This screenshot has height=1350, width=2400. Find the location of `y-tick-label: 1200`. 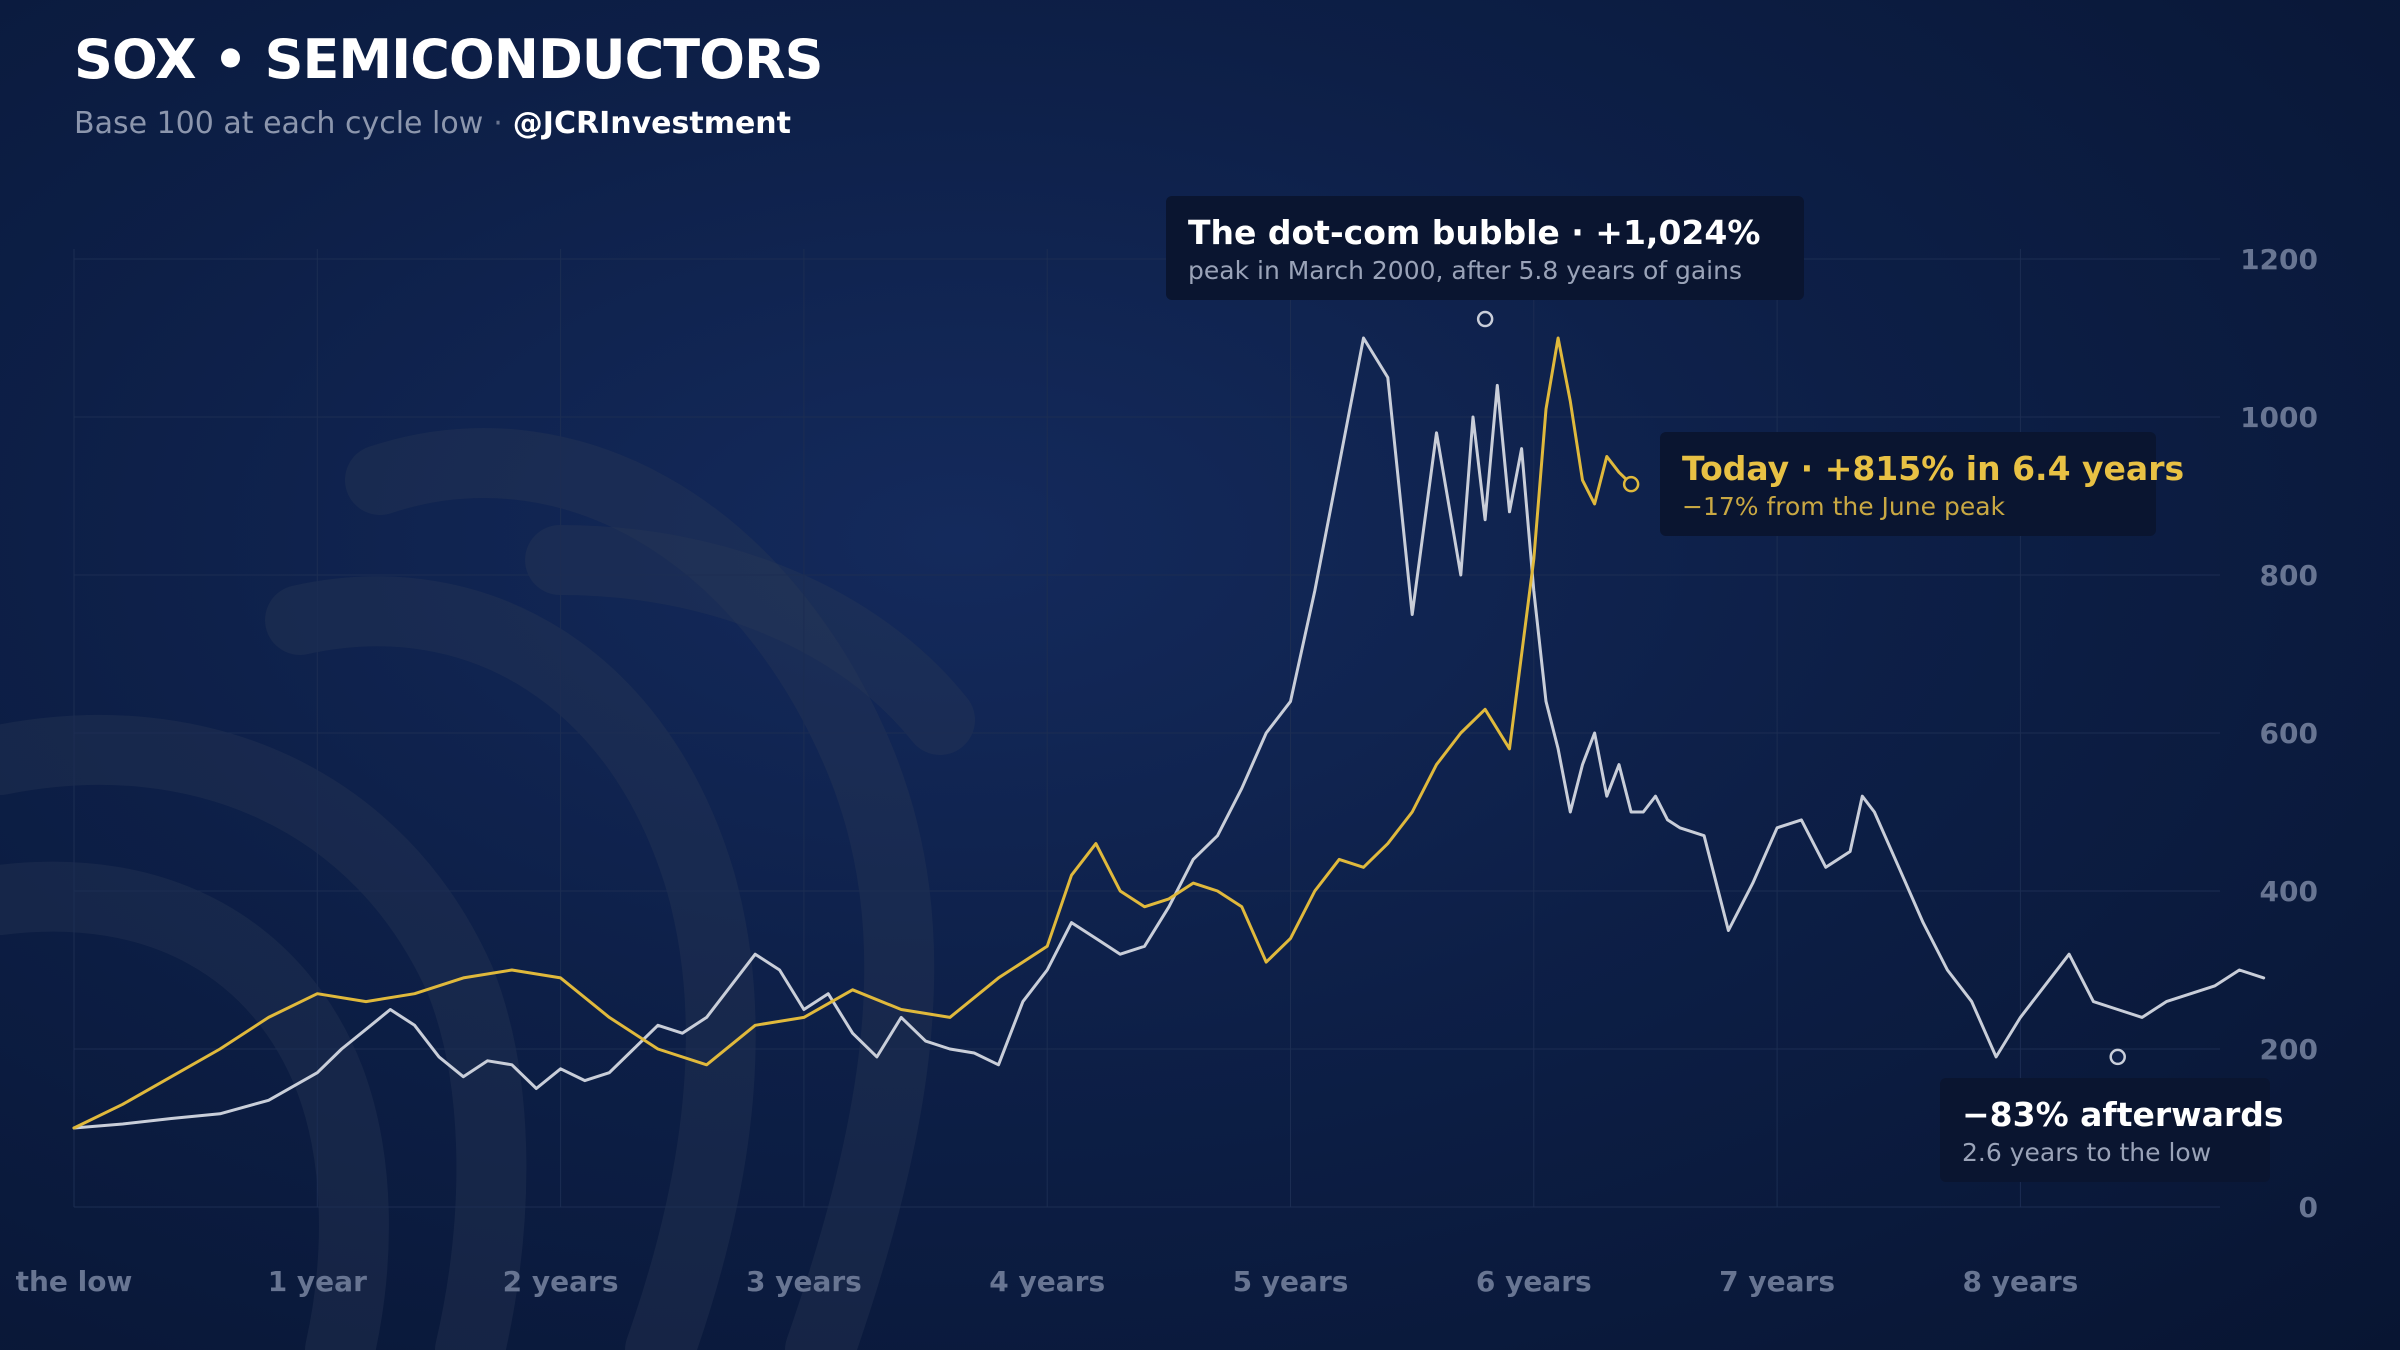

y-tick-label: 1200 is located at coordinates (2279, 259).